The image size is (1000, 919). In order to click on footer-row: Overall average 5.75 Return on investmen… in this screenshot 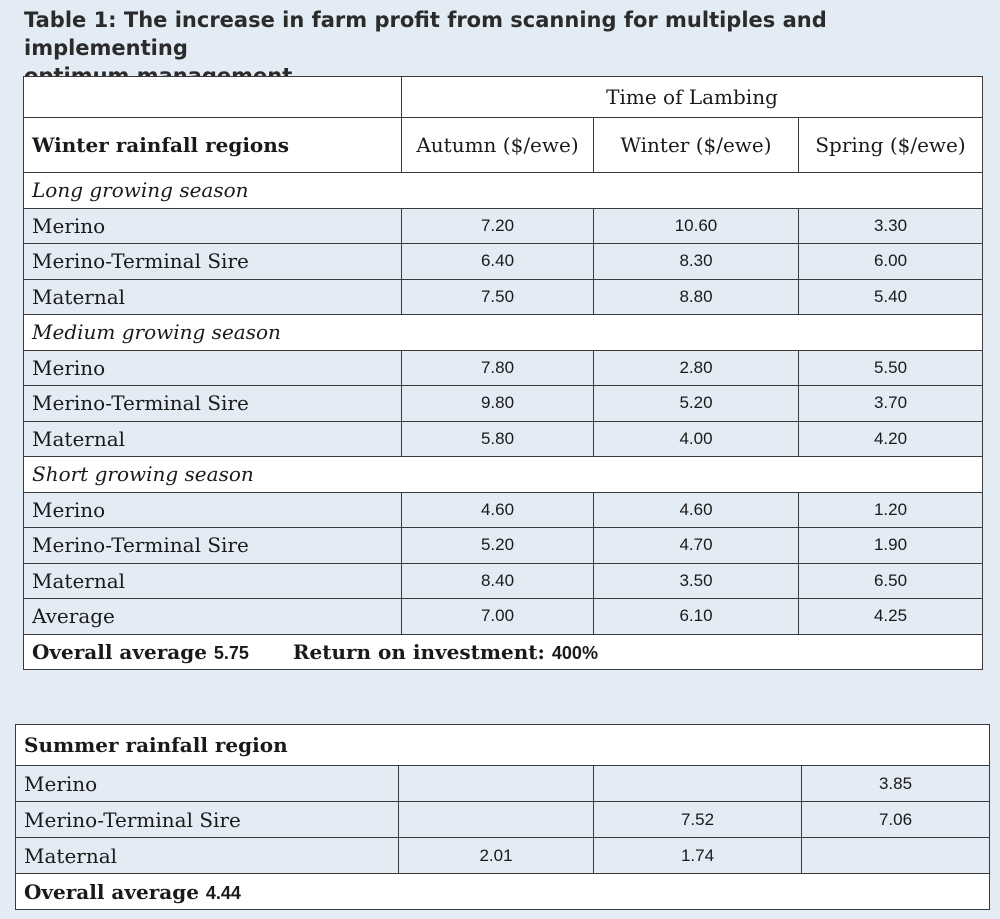, I will do `click(503, 651)`.